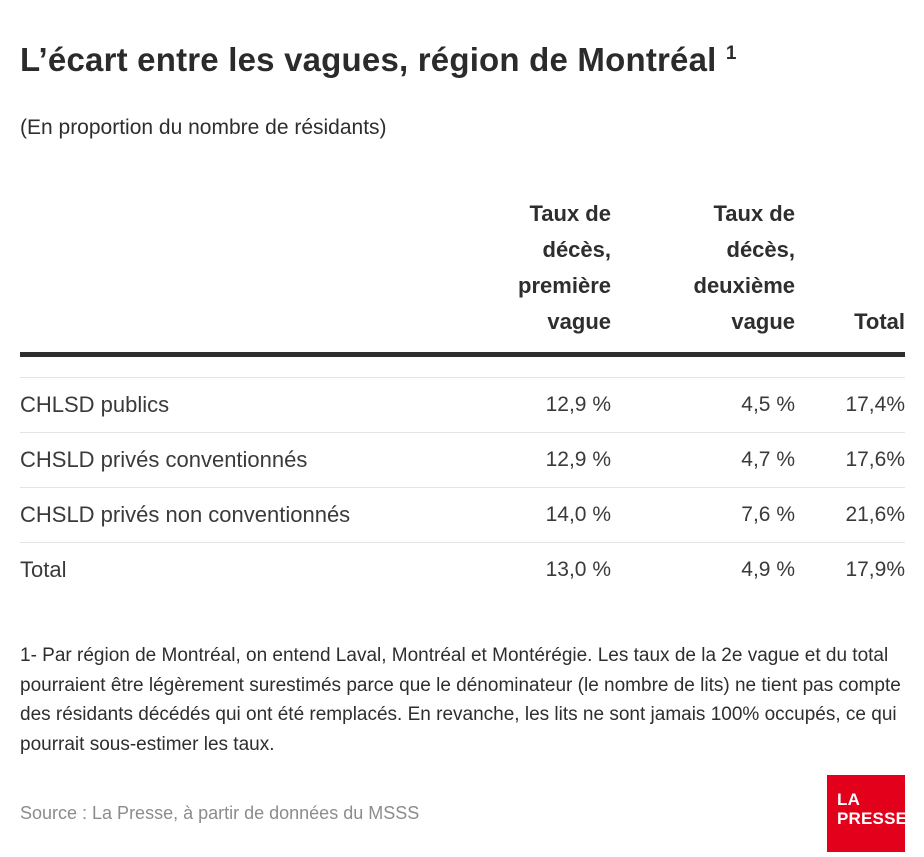 This screenshot has width=924, height=857. What do you see at coordinates (879, 321) in the screenshot?
I see `header-cell-total: Total` at bounding box center [879, 321].